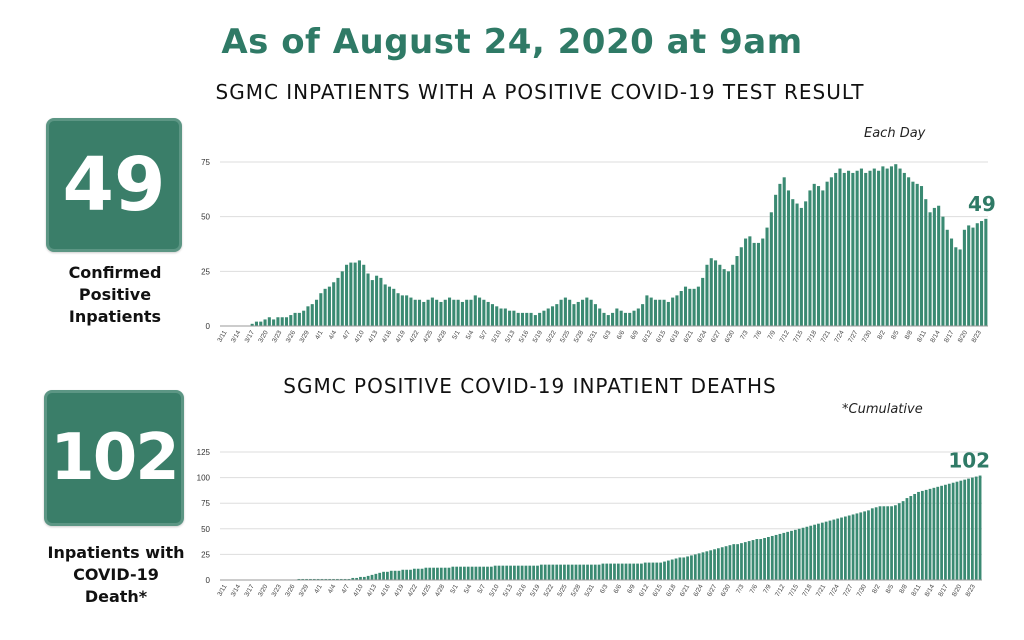 The image size is (1024, 640). I want to click on x-tick-label: 6/30, so click(726, 590).